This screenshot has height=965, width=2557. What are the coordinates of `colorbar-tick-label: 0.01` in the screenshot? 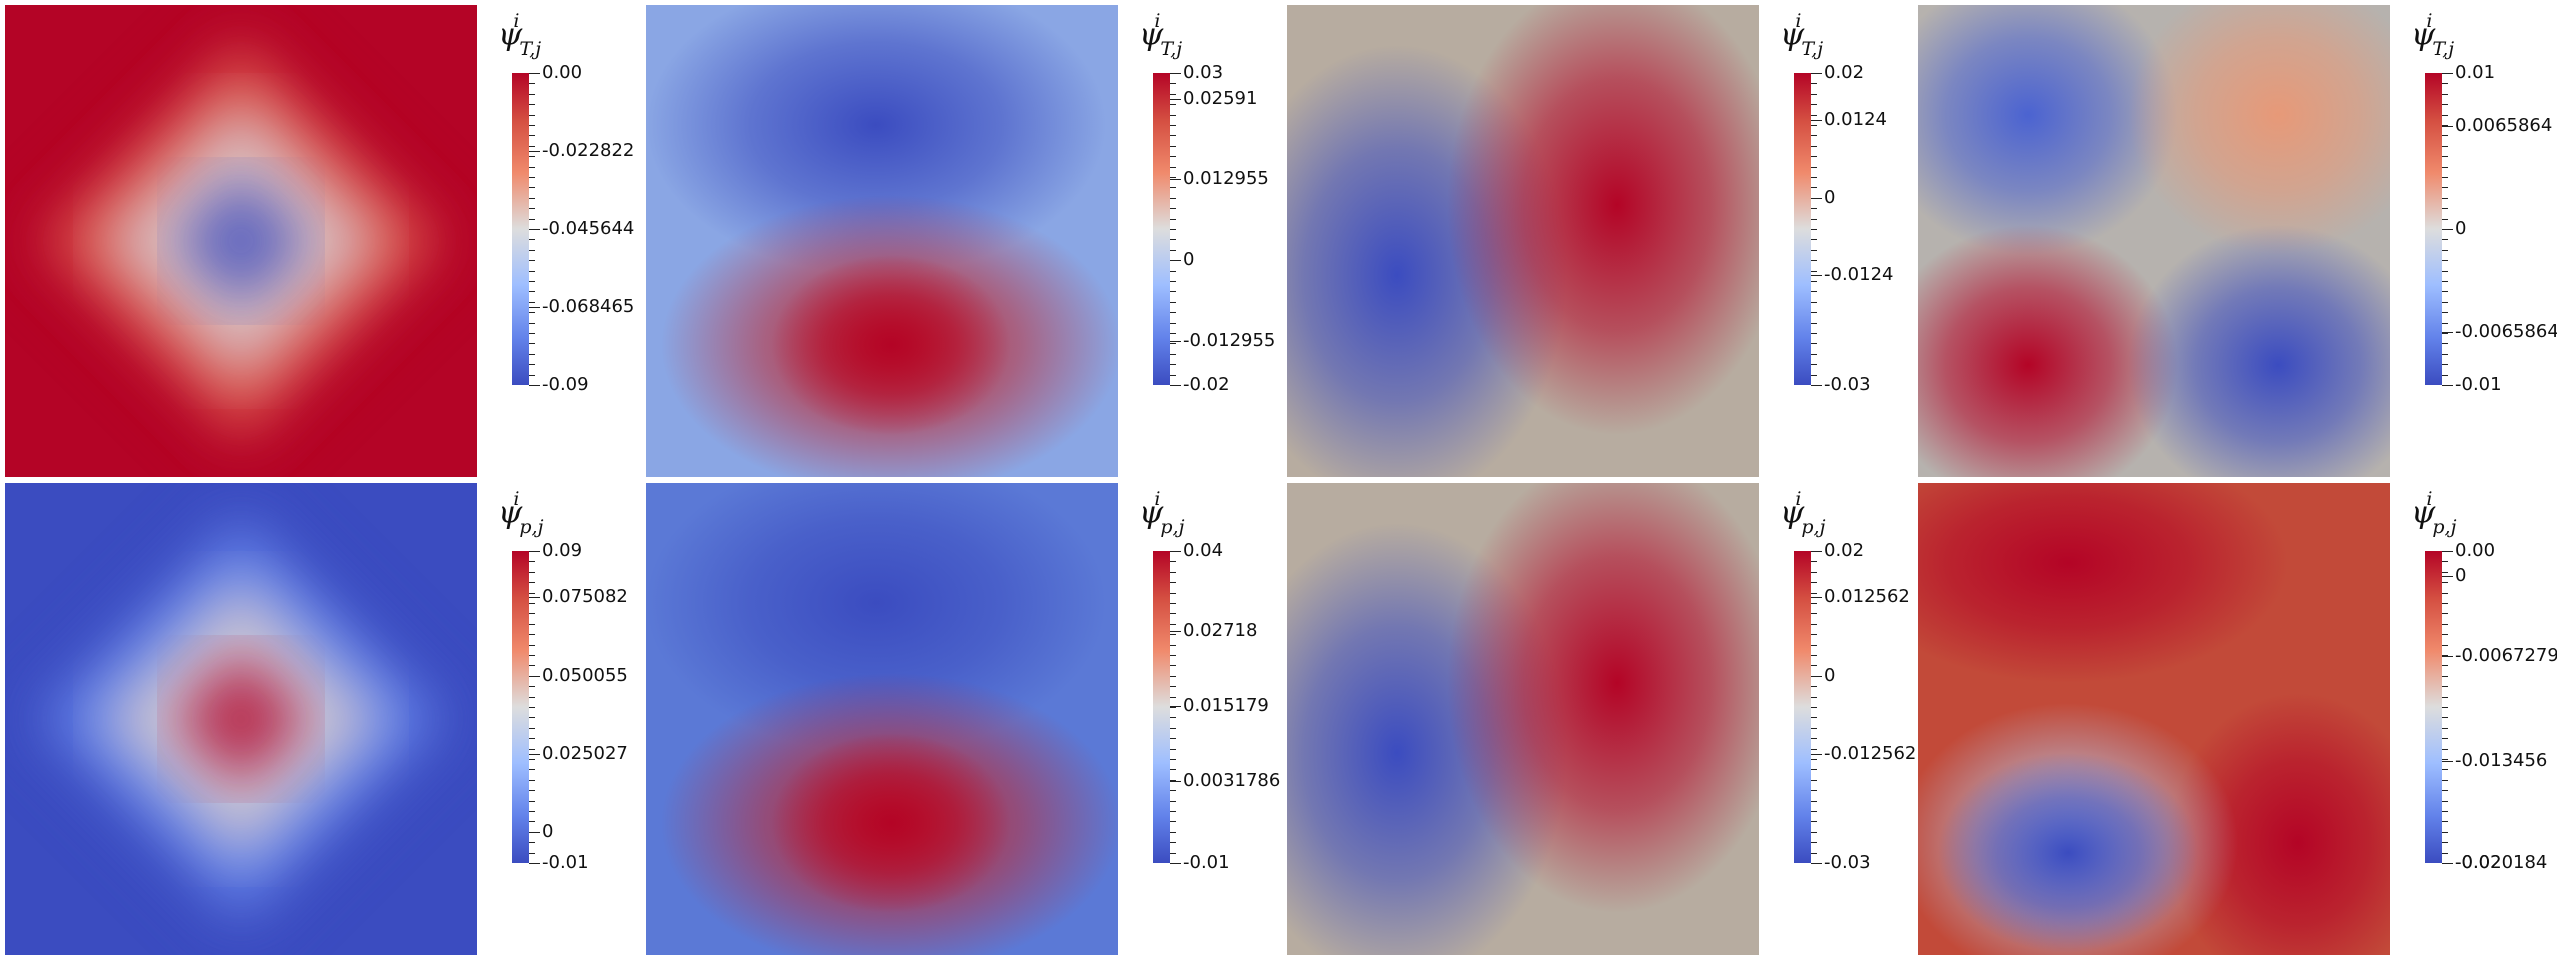 It's located at (2475, 72).